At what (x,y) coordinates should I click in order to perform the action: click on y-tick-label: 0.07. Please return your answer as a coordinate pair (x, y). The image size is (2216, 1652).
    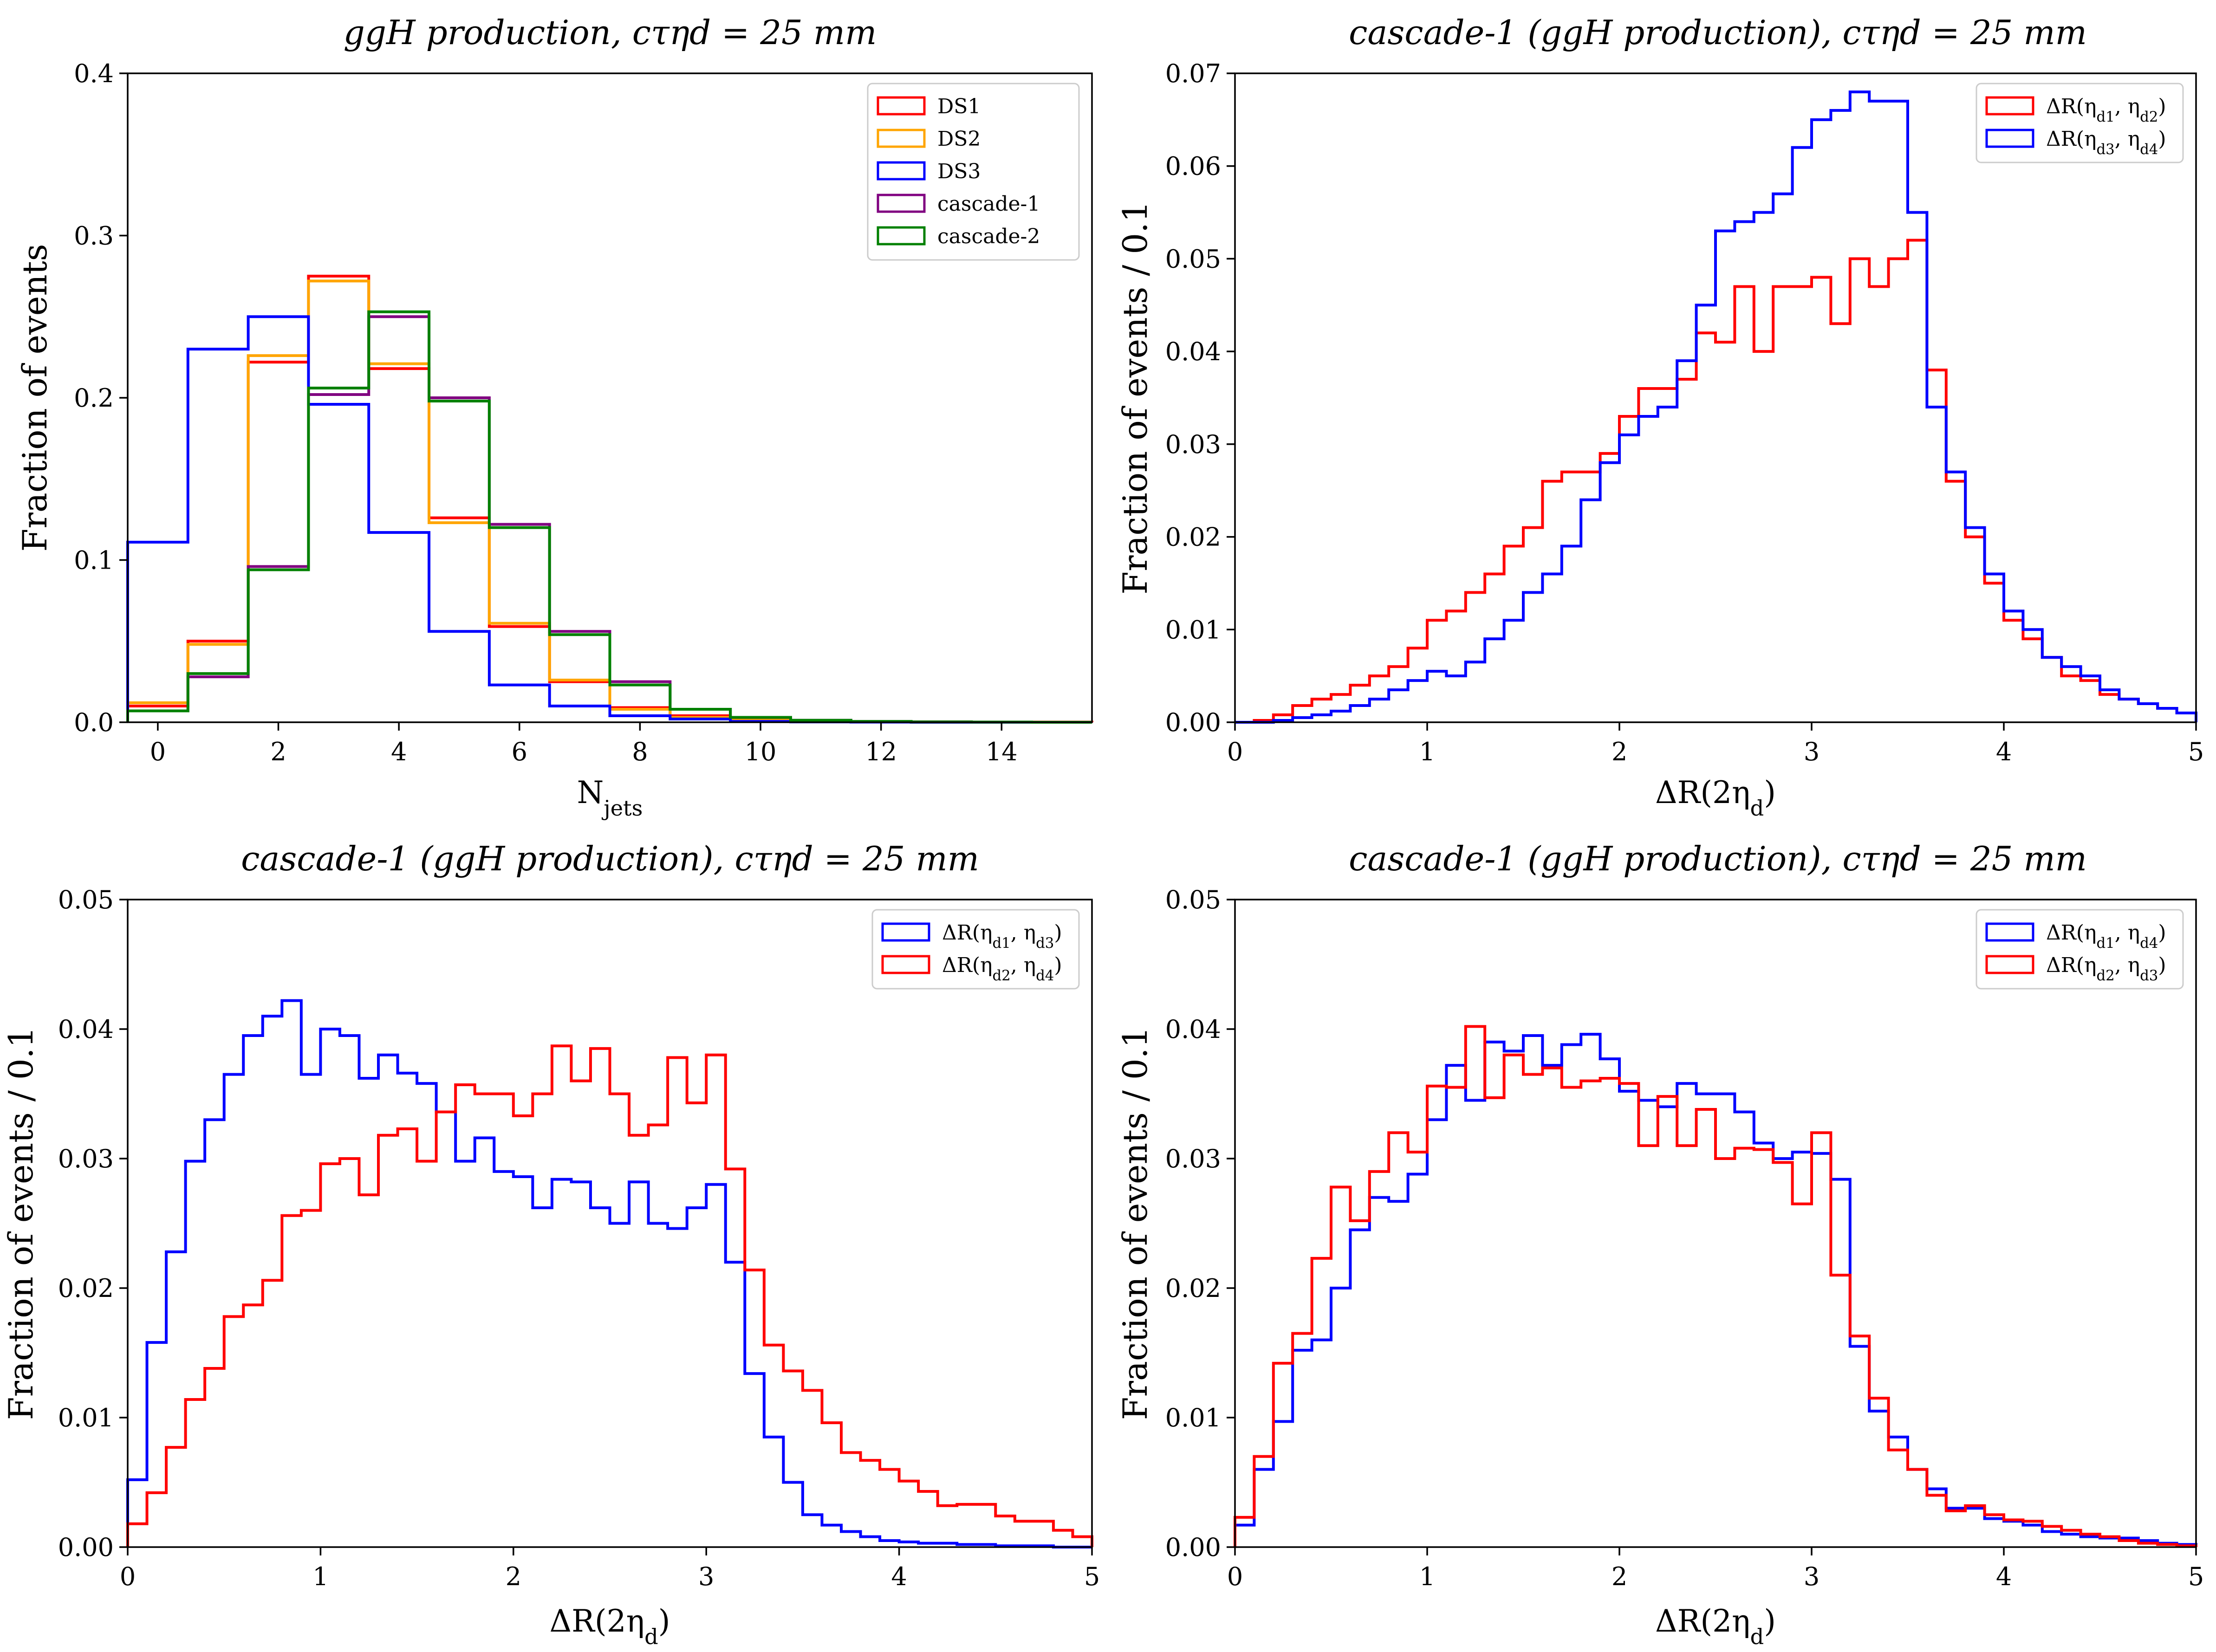
    Looking at the image, I should click on (1193, 73).